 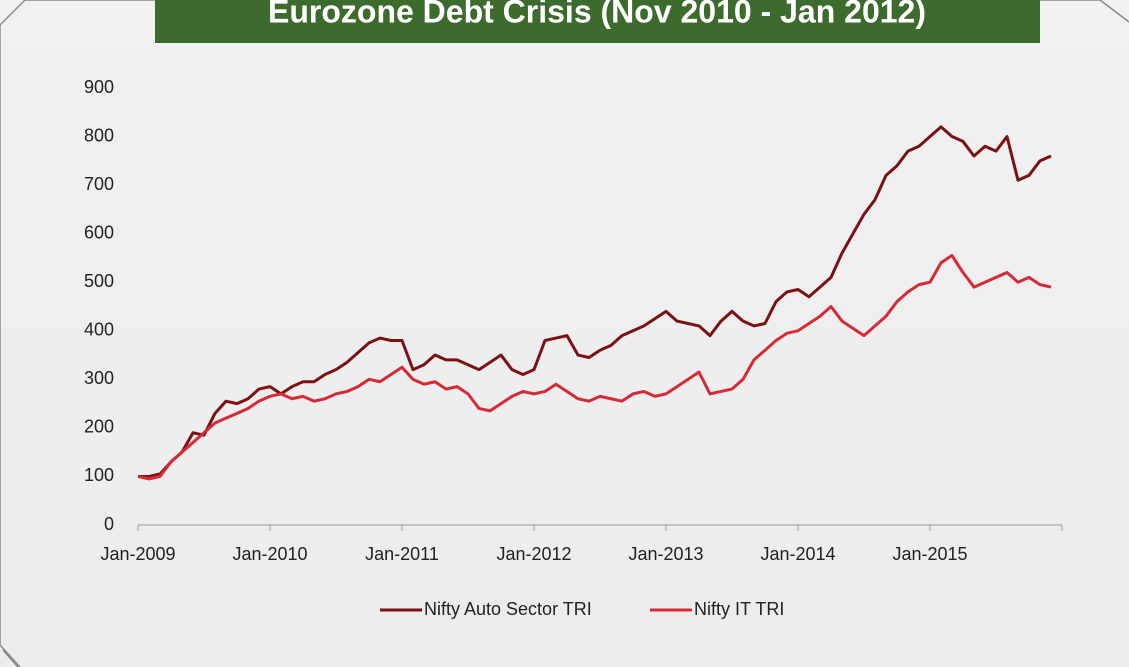 What do you see at coordinates (99, 330) in the screenshot?
I see `y-tick-label: 400` at bounding box center [99, 330].